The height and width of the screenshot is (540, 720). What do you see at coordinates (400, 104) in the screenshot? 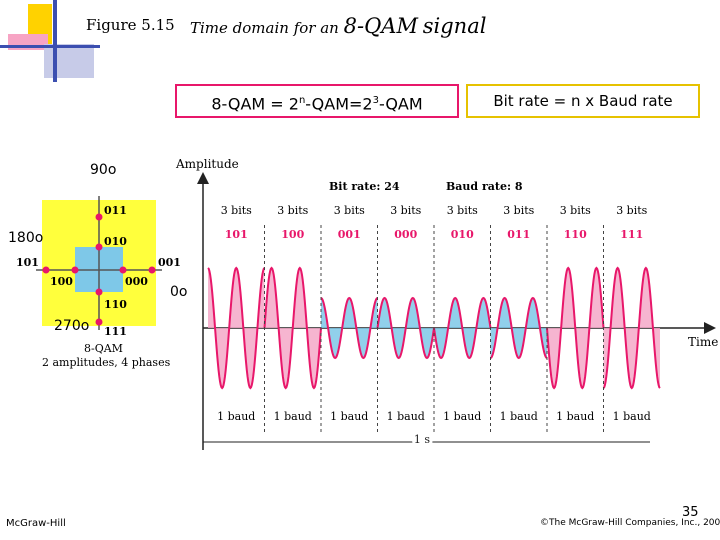
I see `formula-part-3: -QAM` at bounding box center [400, 104].